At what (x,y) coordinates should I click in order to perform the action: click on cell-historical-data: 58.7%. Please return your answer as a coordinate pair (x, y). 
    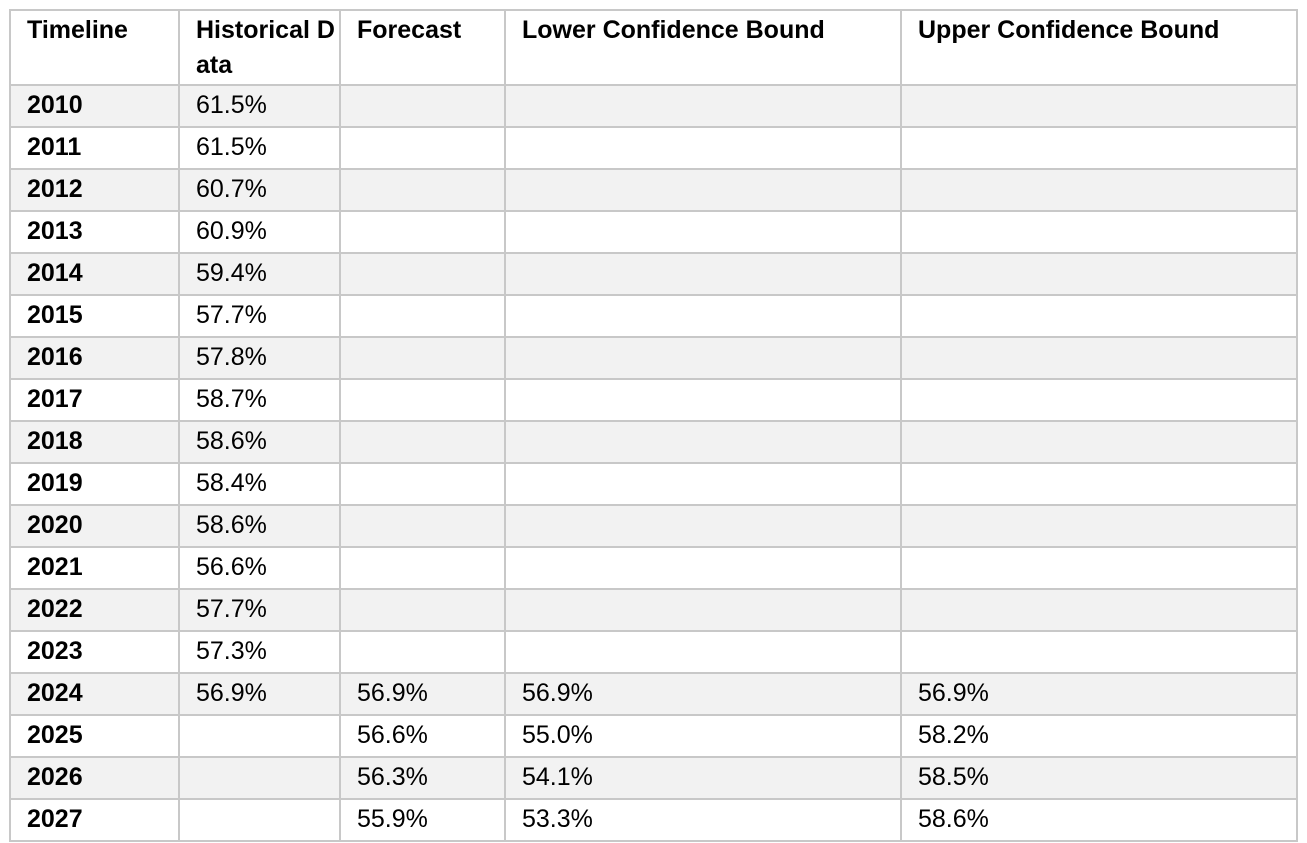
    Looking at the image, I should click on (259, 400).